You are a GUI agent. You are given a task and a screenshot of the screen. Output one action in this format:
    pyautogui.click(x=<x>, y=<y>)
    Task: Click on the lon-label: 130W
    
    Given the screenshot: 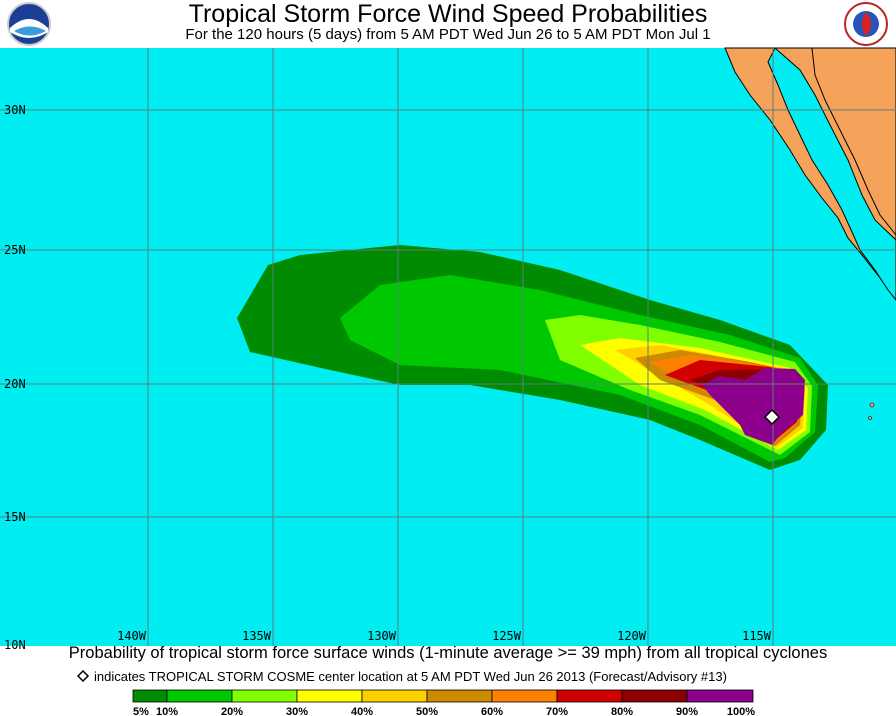 What is the action you would take?
    pyautogui.click(x=382, y=636)
    